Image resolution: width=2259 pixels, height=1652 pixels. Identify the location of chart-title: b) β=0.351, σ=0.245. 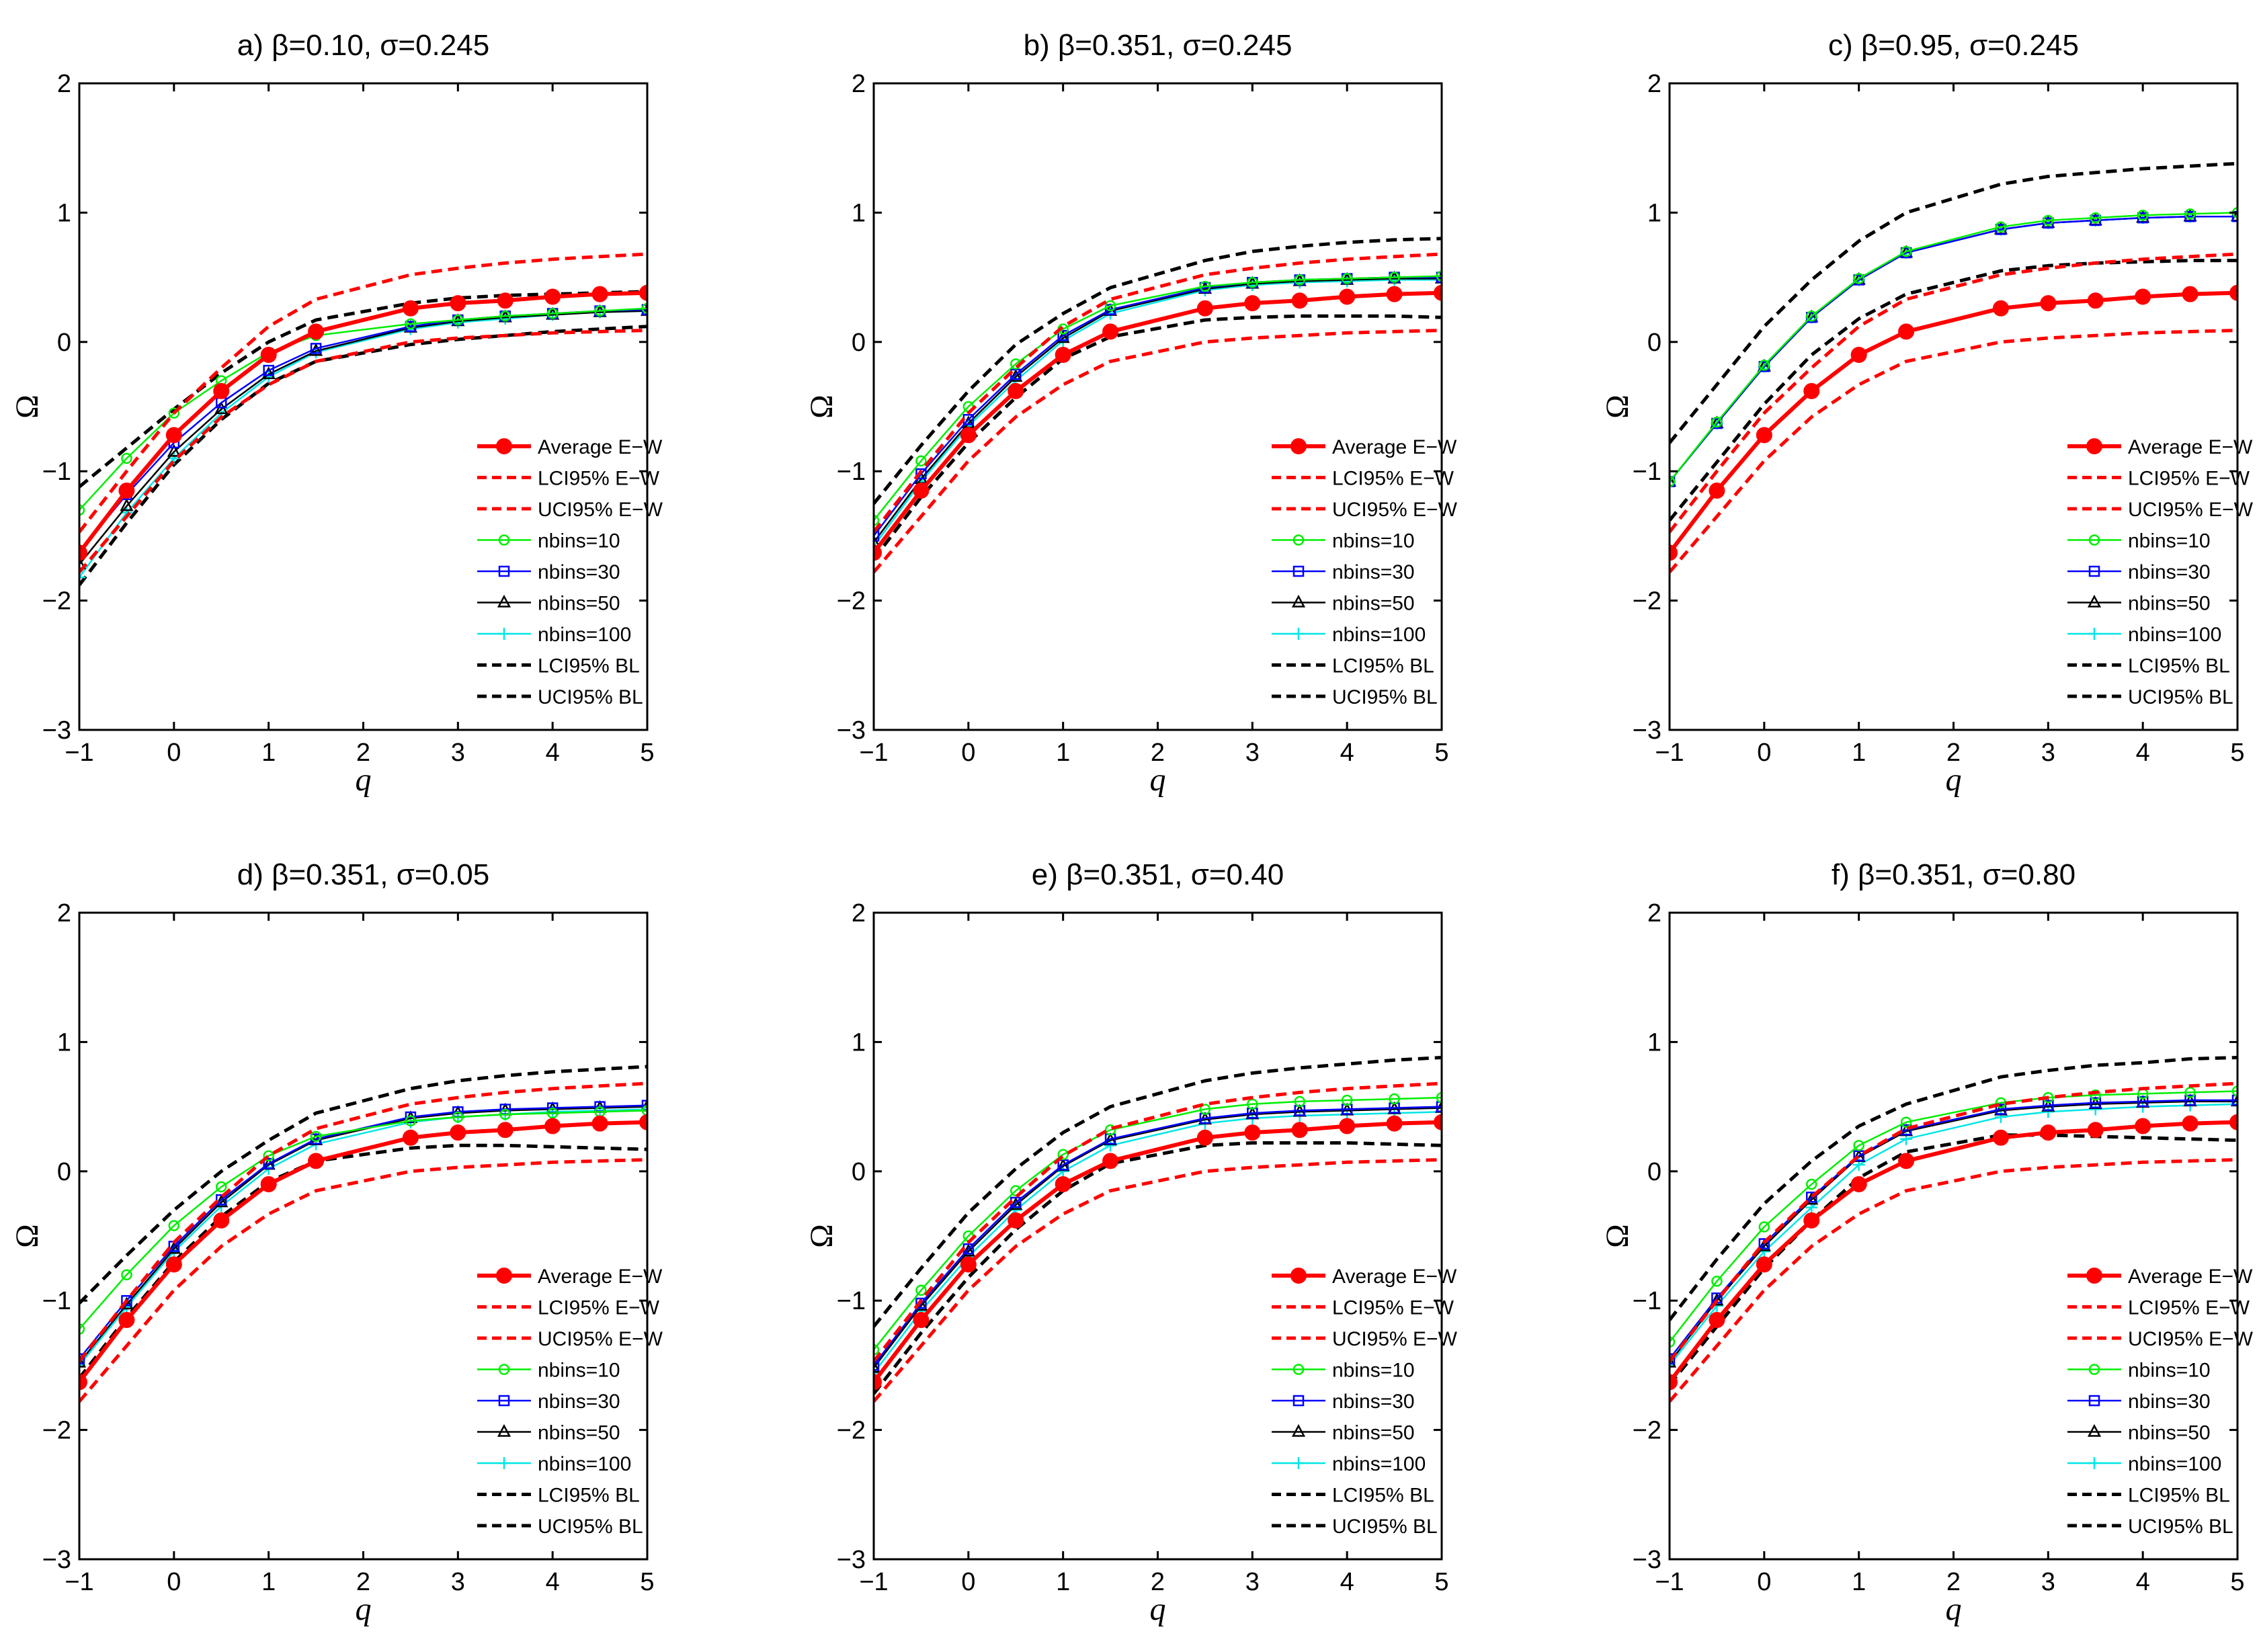
(1158, 45).